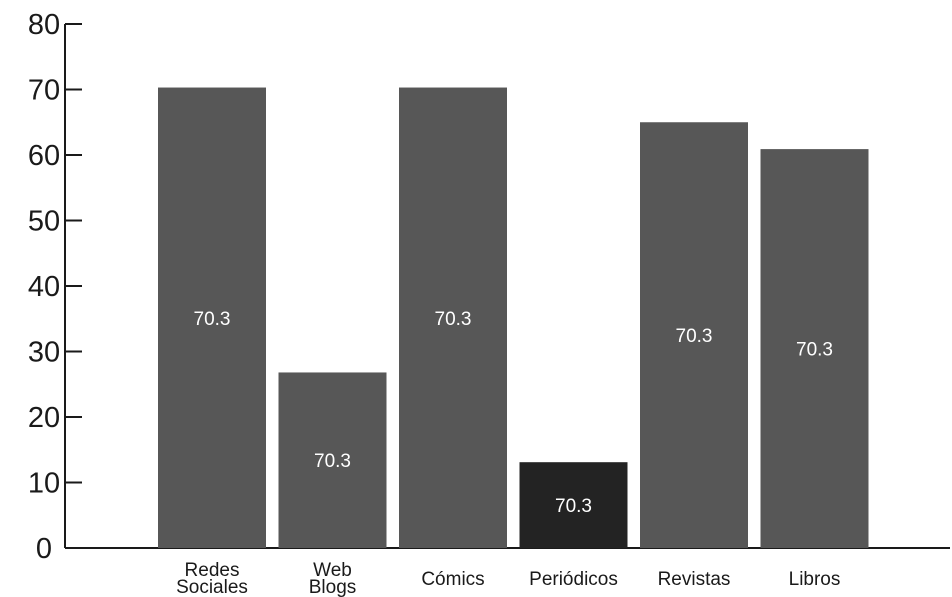 The image size is (952, 597). Describe the element at coordinates (694, 579) in the screenshot. I see `x-tick-label: Revistas` at that location.